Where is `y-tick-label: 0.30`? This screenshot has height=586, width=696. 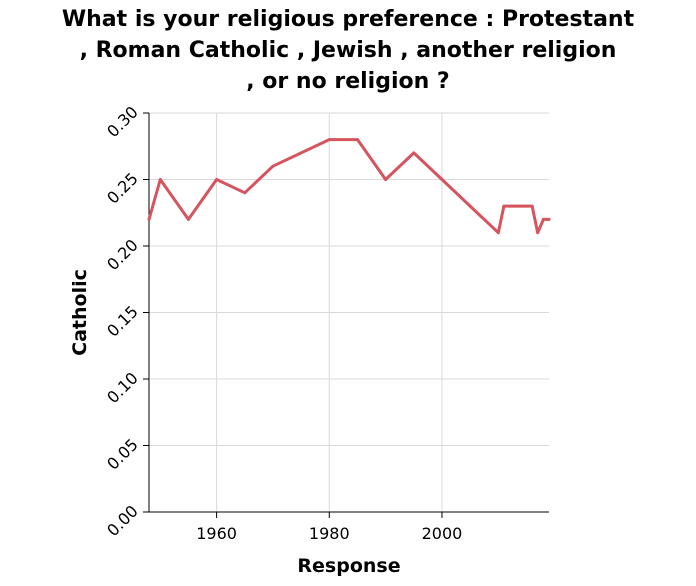 y-tick-label: 0.30 is located at coordinates (122, 121).